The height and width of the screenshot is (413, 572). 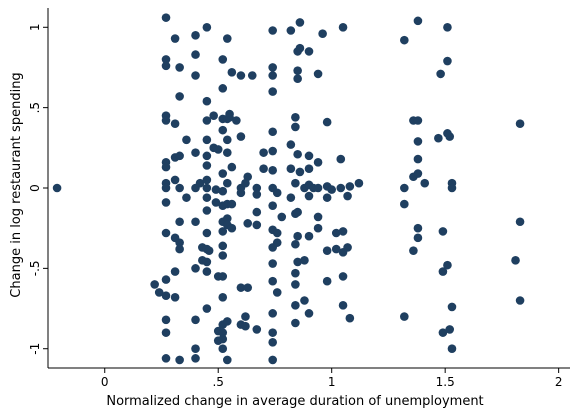 What do you see at coordinates (105, 382) in the screenshot?
I see `x-tick-label: 0` at bounding box center [105, 382].